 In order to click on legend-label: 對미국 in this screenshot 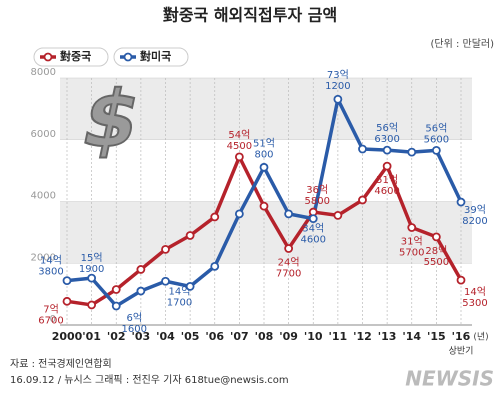, I will do `click(155, 56)`.